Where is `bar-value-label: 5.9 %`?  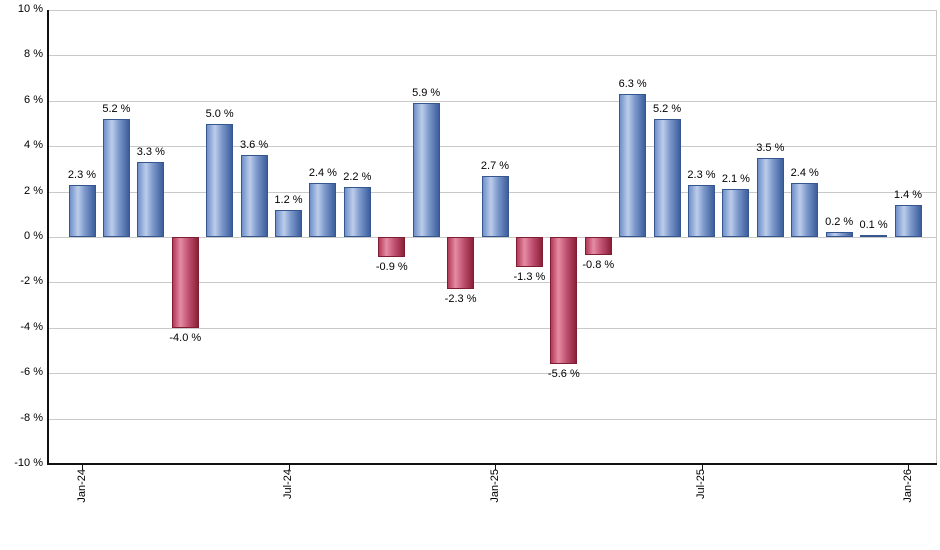 bar-value-label: 5.9 % is located at coordinates (426, 93).